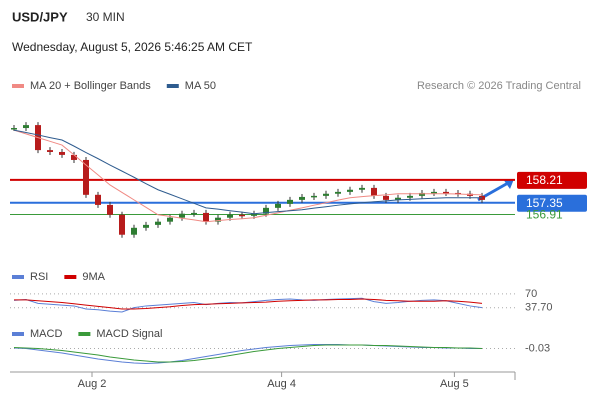 The image size is (590, 400). Describe the element at coordinates (40, 16) in the screenshot. I see `symbol: USD/JPY` at that location.